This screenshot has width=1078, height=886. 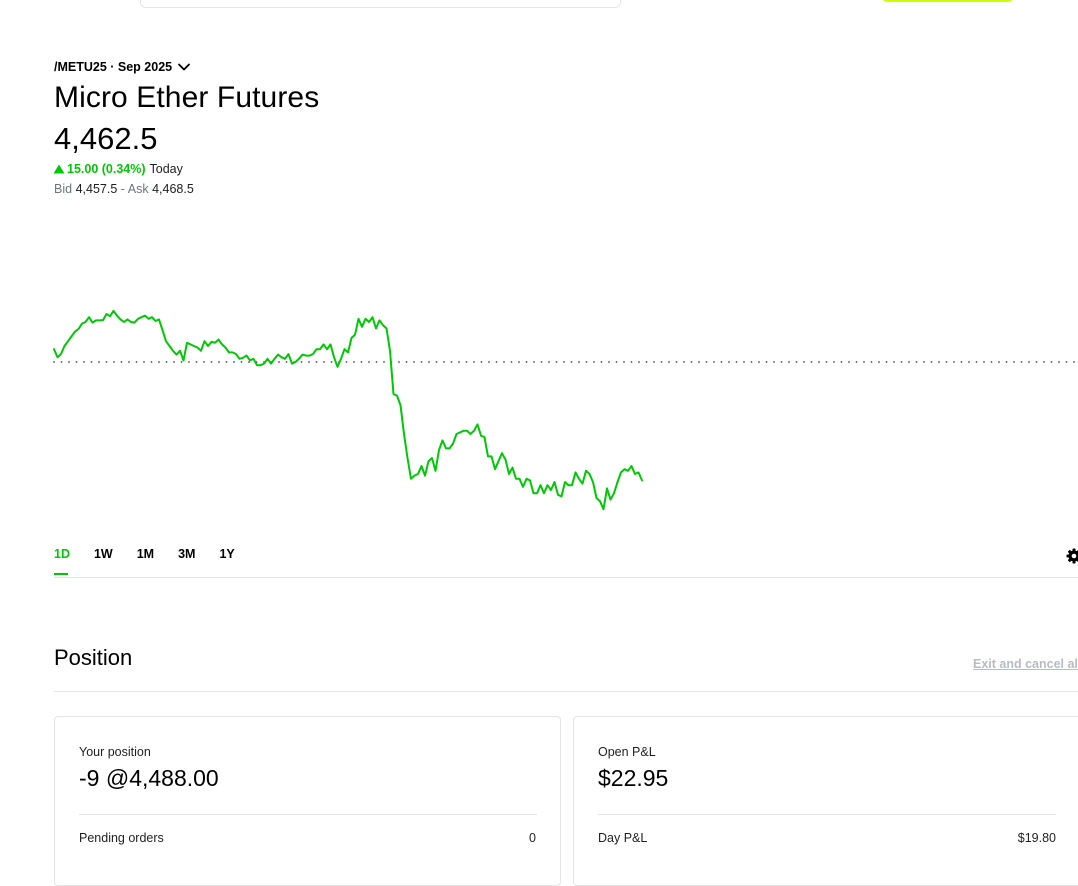 I want to click on contract-selector: /METU25 · Sep 2025, so click(x=122, y=67).